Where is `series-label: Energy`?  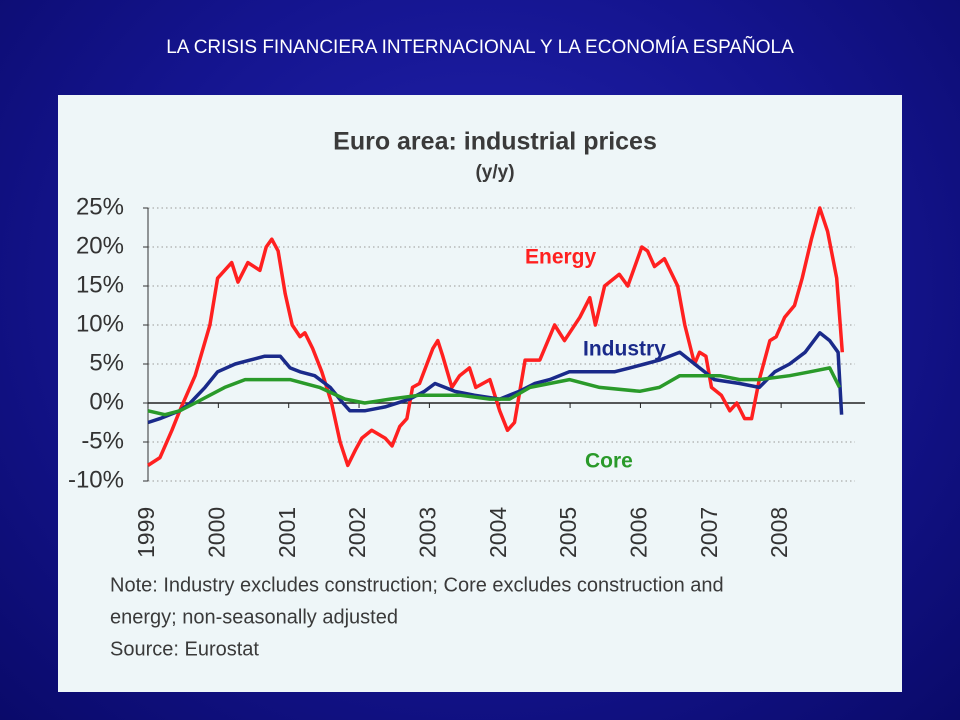 series-label: Energy is located at coordinates (561, 257).